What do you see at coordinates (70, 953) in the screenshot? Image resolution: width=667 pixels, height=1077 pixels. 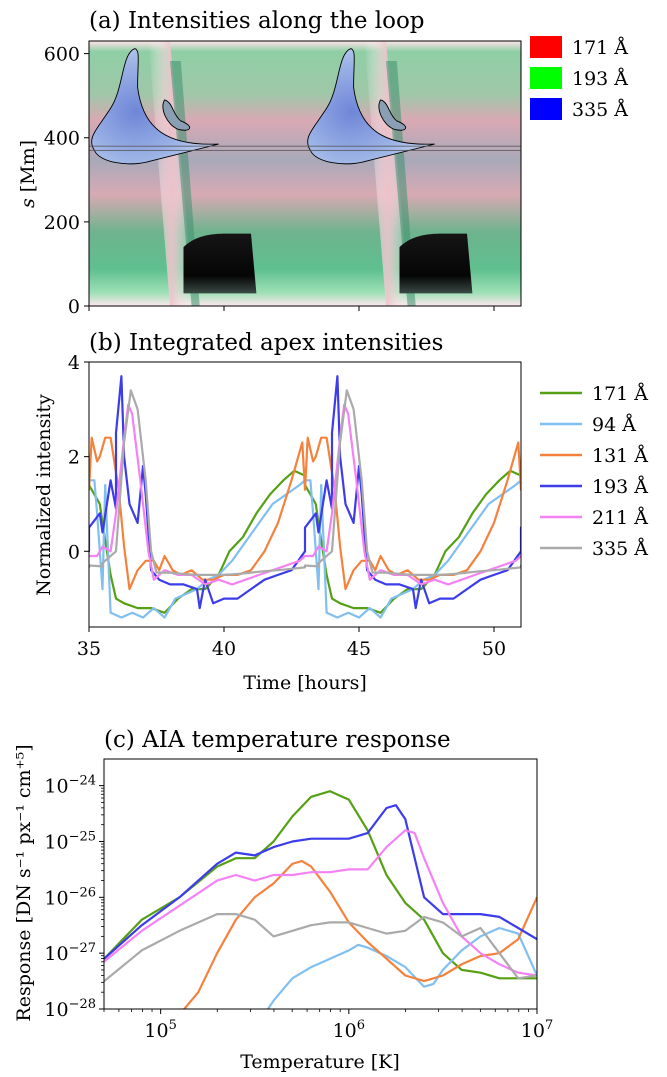 I see `y-tick-label: 10−27` at bounding box center [70, 953].